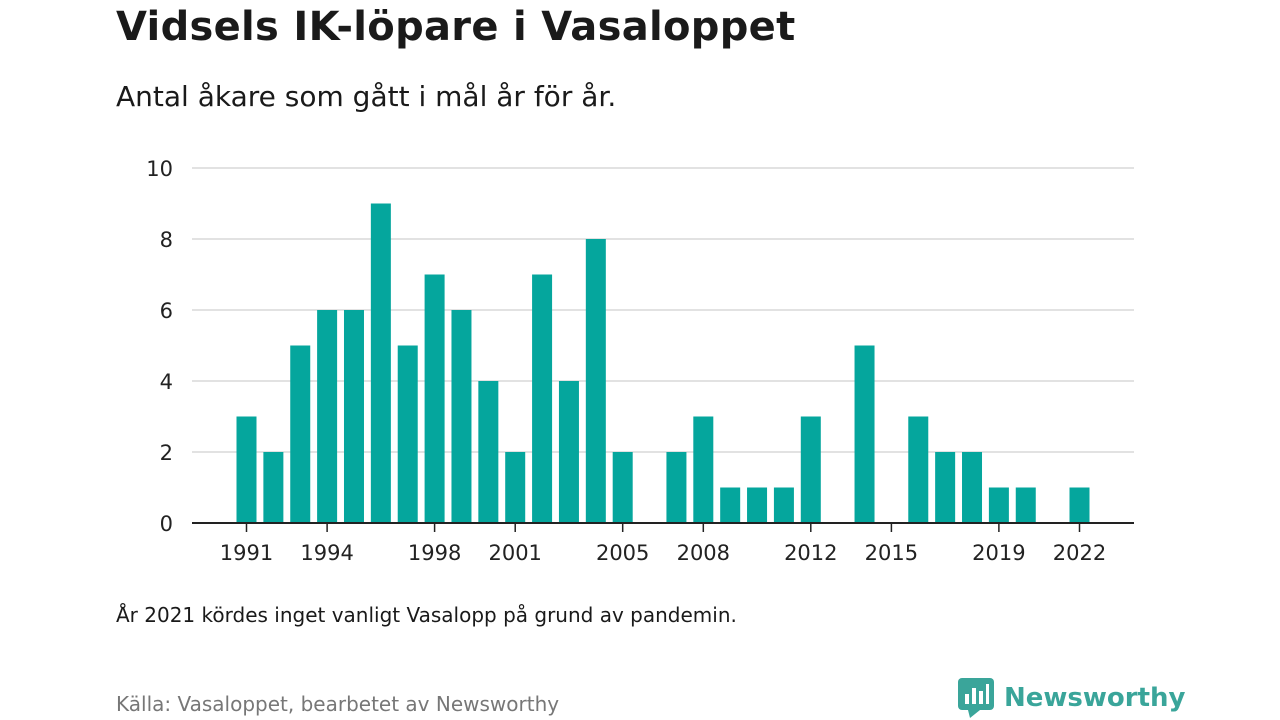 The height and width of the screenshot is (720, 1280). I want to click on x-tick-label: 1998, so click(434, 553).